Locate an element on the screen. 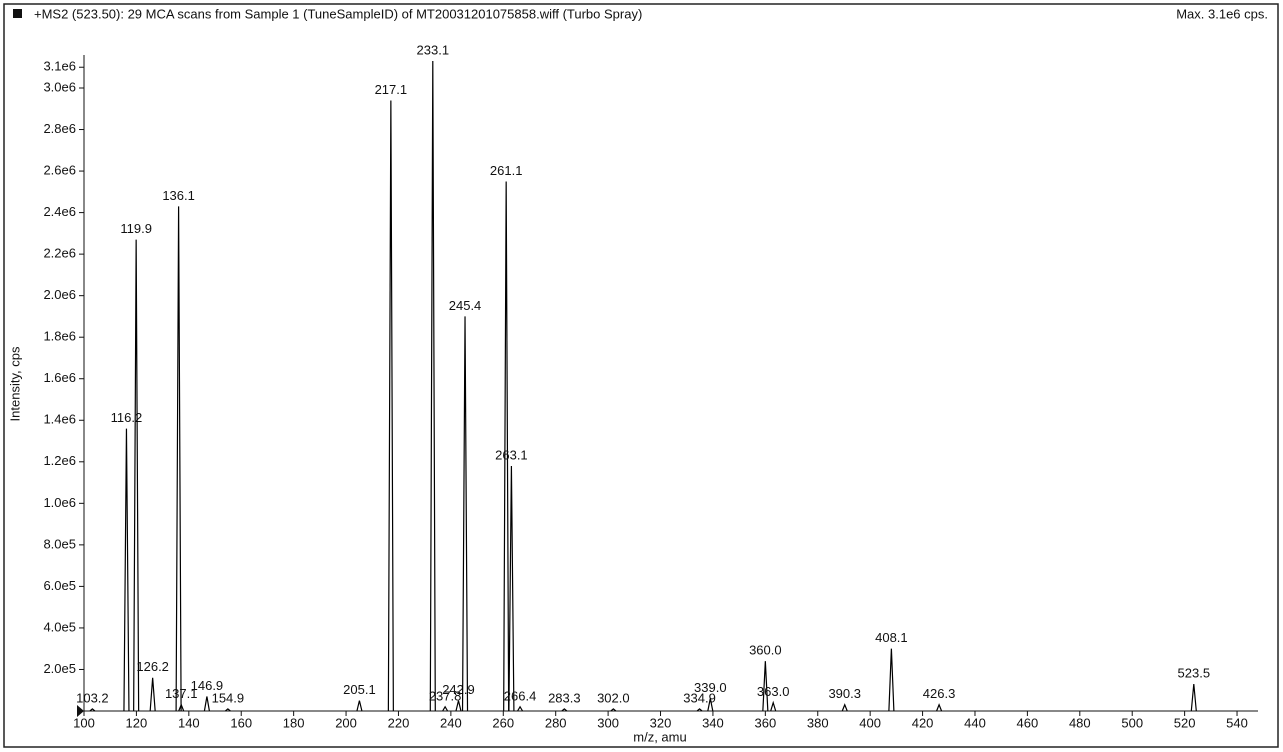 This screenshot has width=1283, height=752. x-tick-label: 480 is located at coordinates (1080, 722).